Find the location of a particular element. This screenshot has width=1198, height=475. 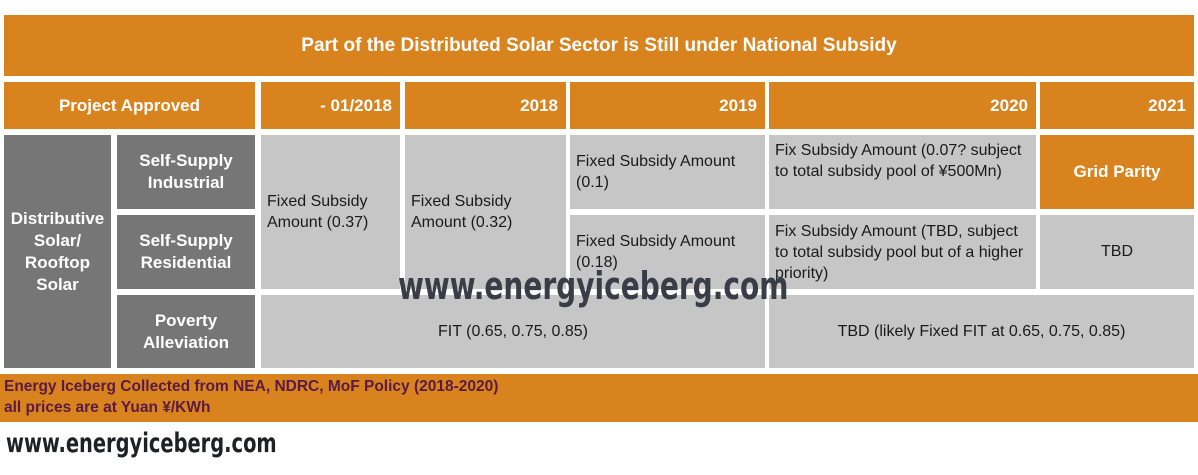

watermark-bottom: www.energyiceberg.com is located at coordinates (141, 443).